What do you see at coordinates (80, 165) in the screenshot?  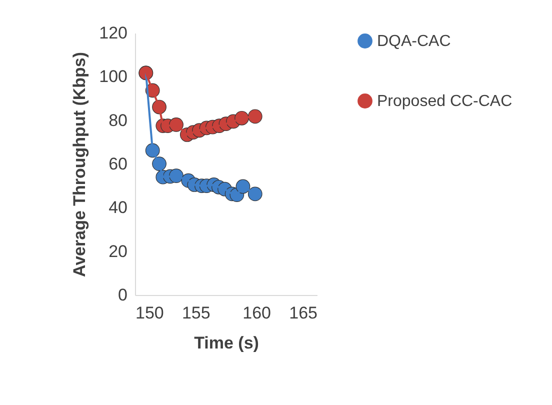 I see `y-axis-title: Average Throughput (Kbps)` at bounding box center [80, 165].